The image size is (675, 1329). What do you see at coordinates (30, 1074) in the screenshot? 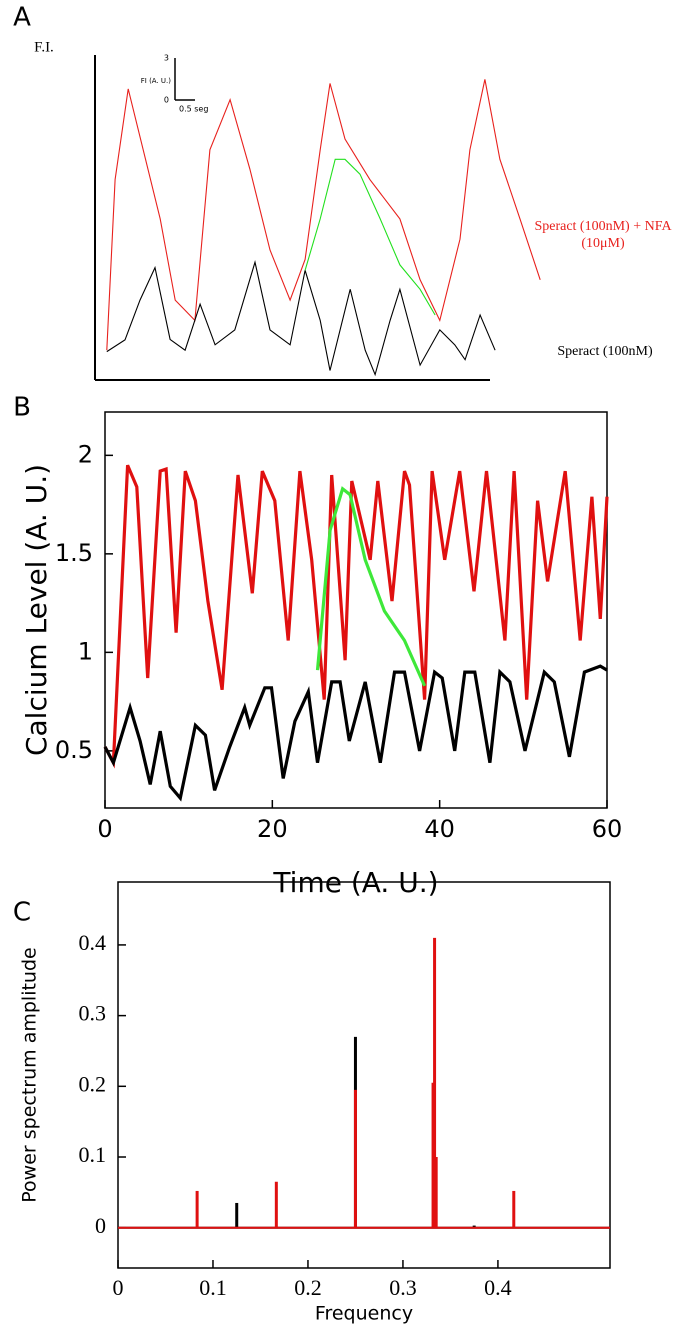
I see `y-axis-label: Power spectrum amplitude` at bounding box center [30, 1074].